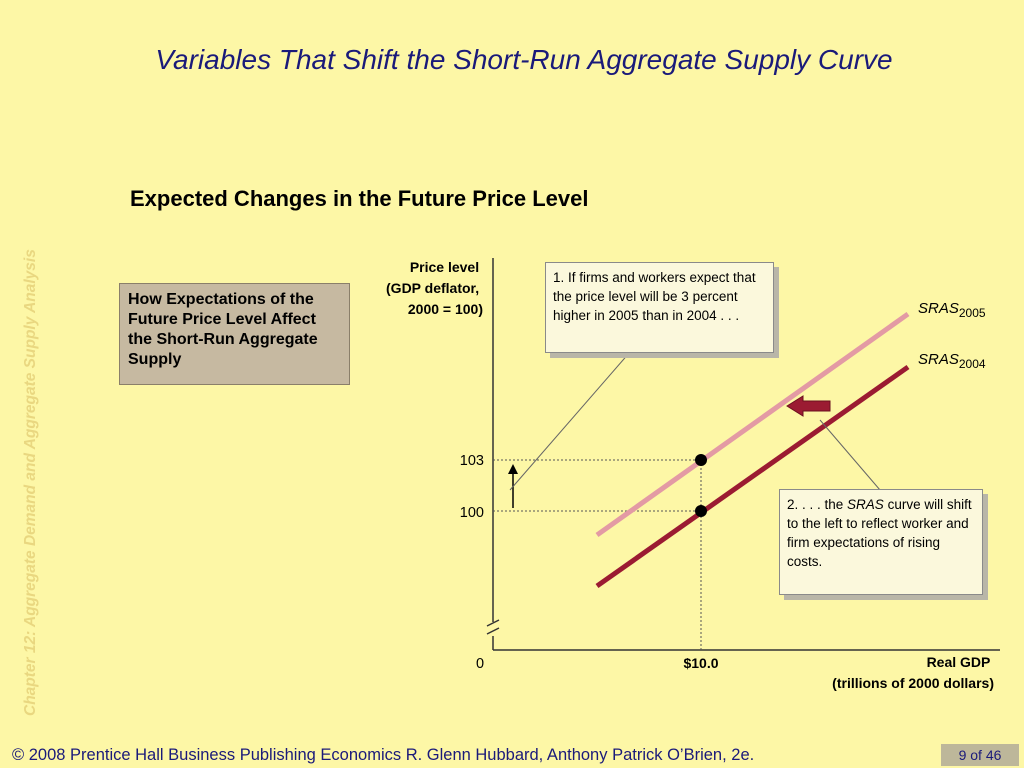 The height and width of the screenshot is (768, 1024). I want to click on series-label-sras-2005: SRAS2005, so click(952, 310).